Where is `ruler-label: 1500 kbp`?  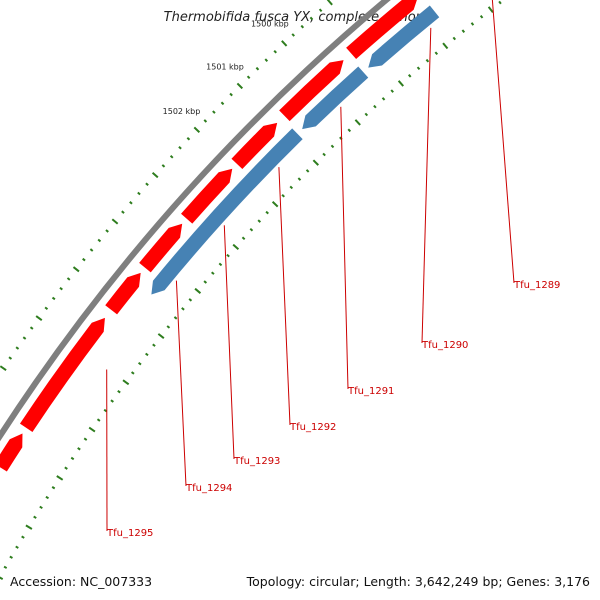 ruler-label: 1500 kbp is located at coordinates (270, 24).